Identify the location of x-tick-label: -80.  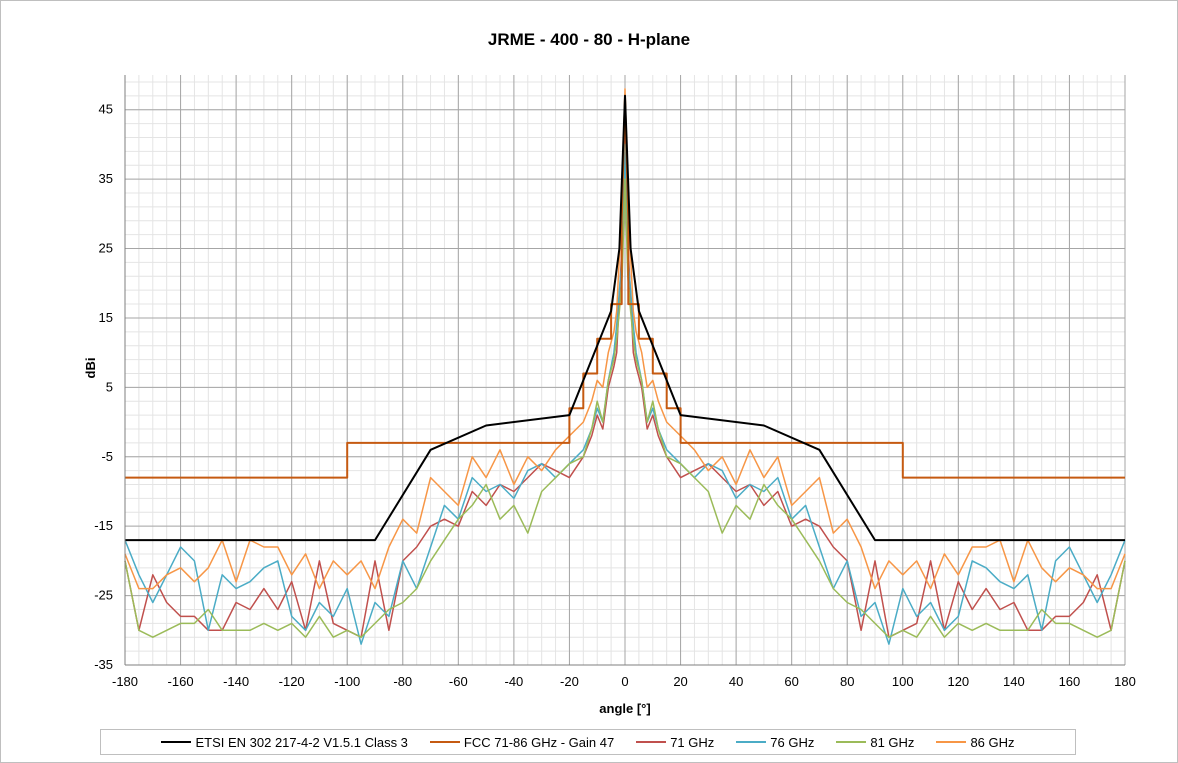
(402, 681).